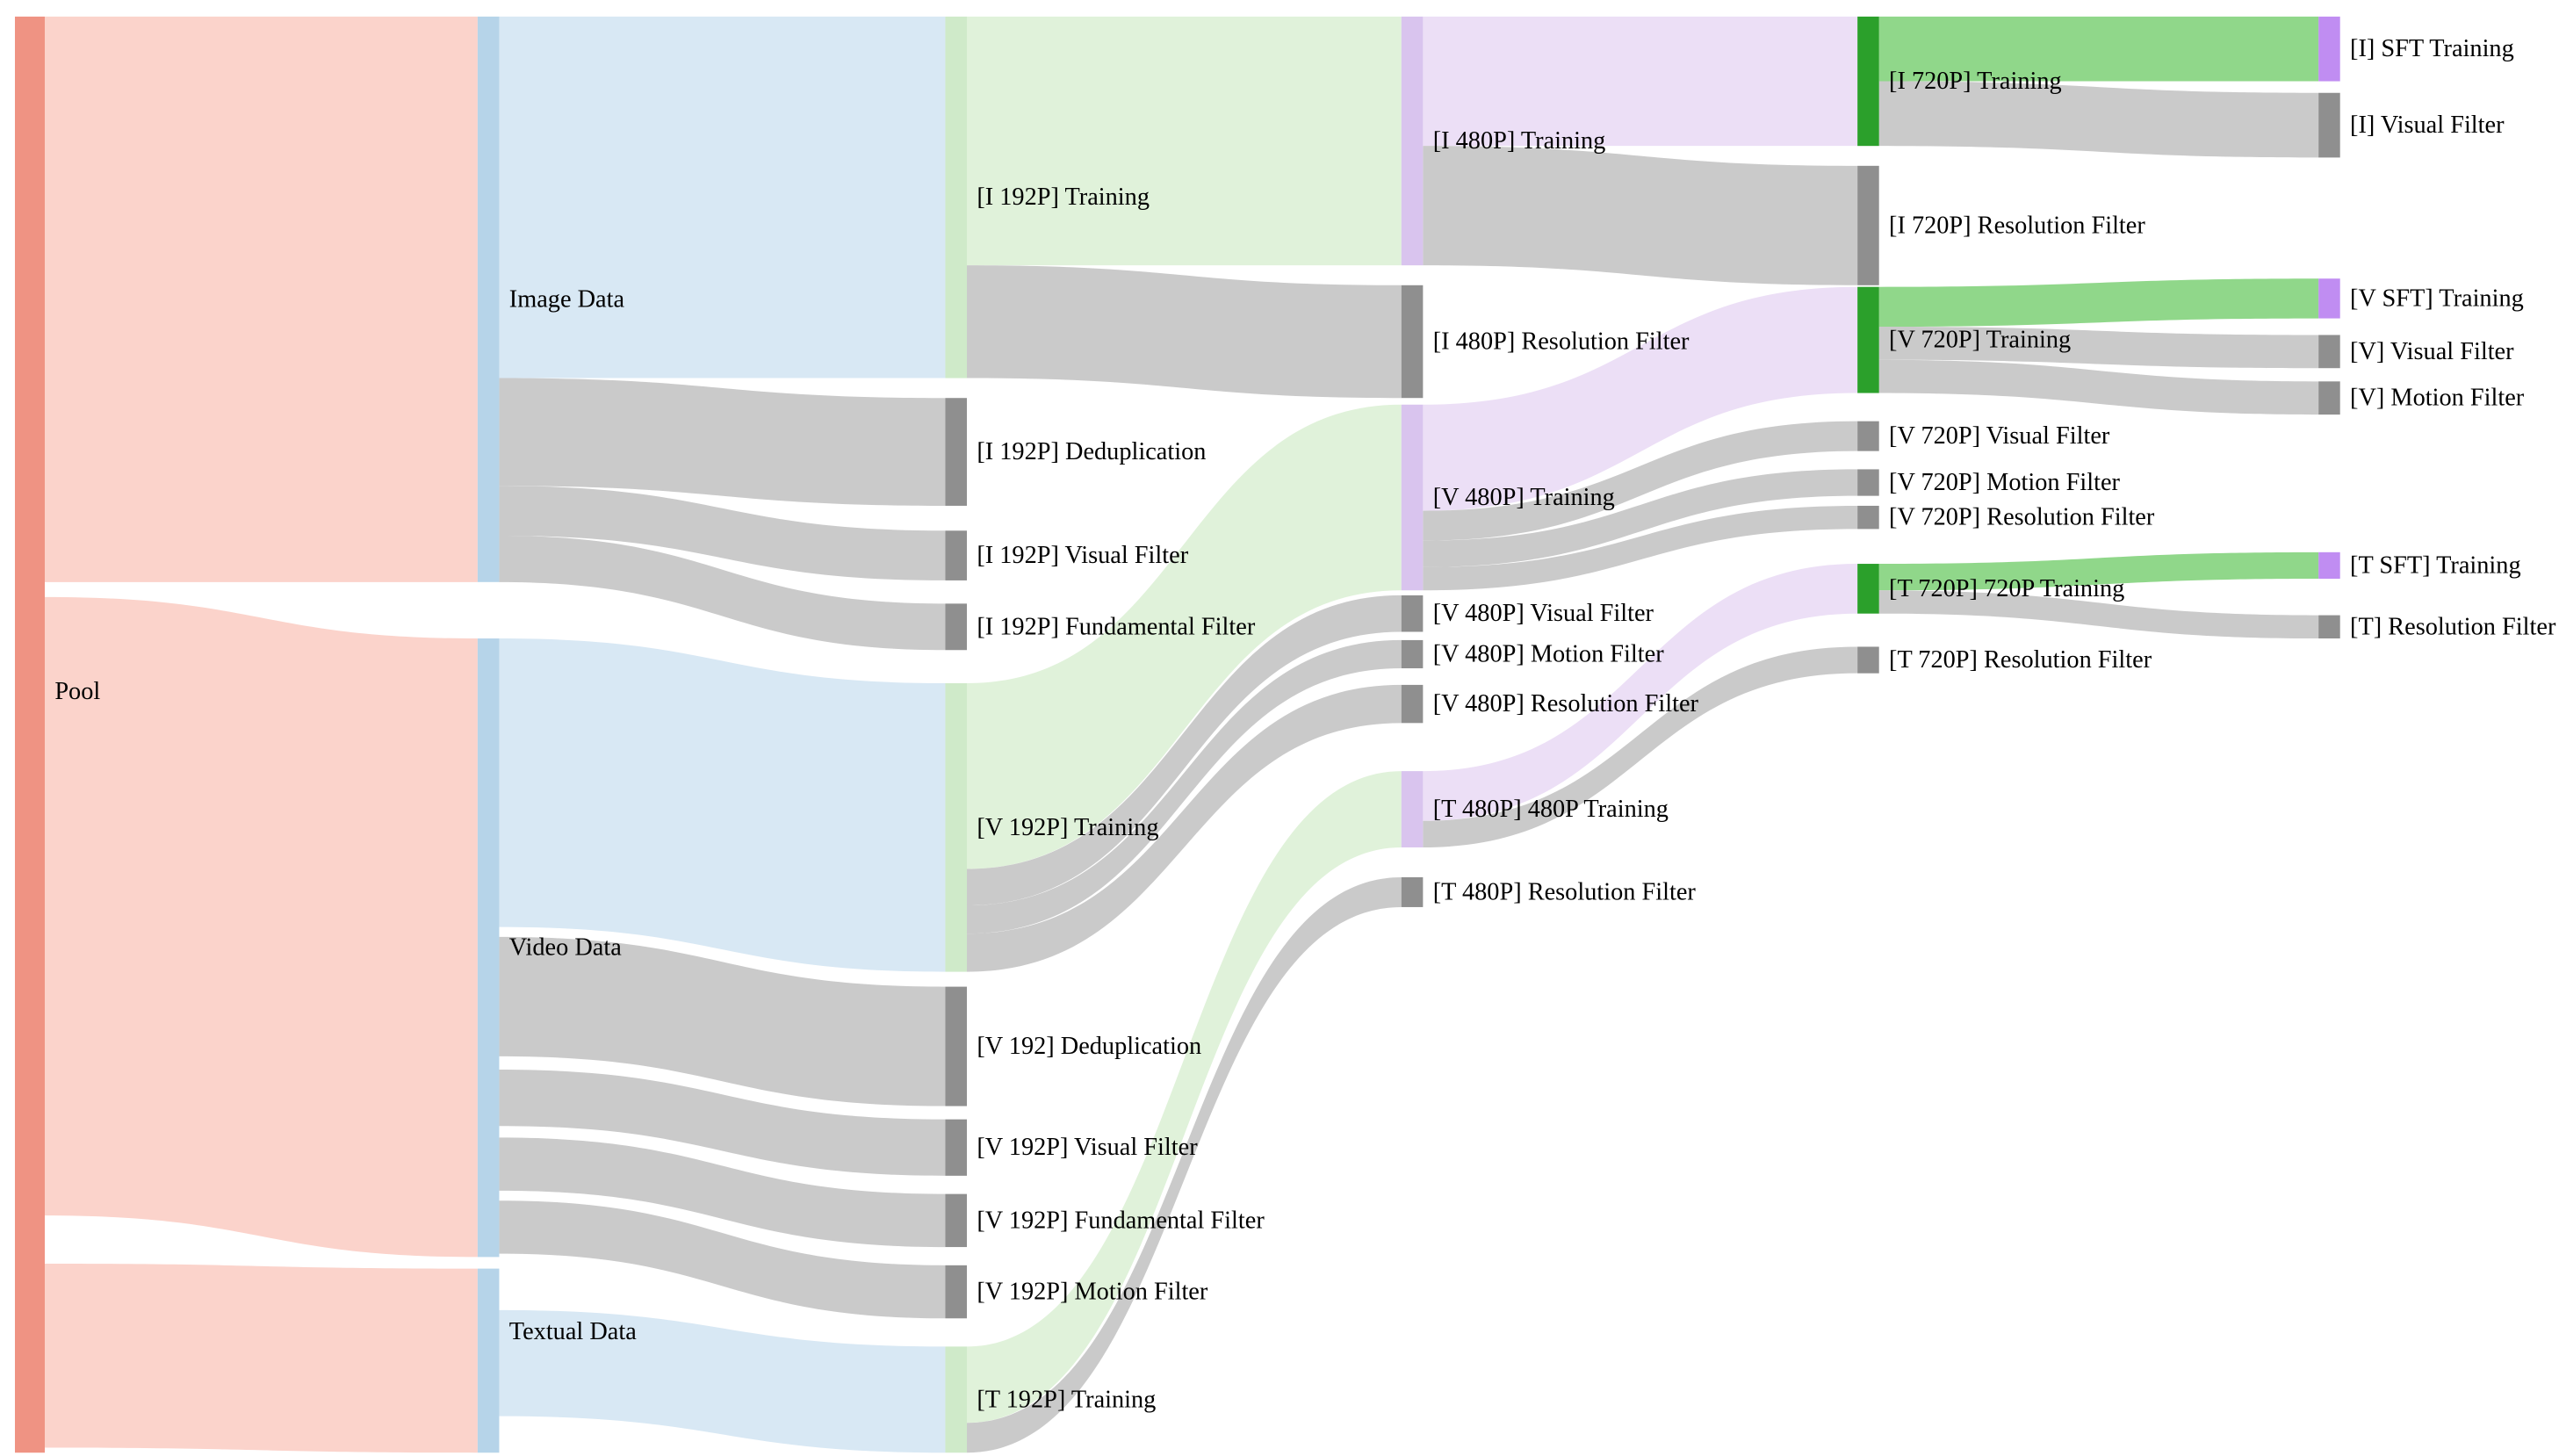 The height and width of the screenshot is (1456, 2559). What do you see at coordinates (723, 1259) in the screenshot?
I see `link-video-data--v192-motion` at bounding box center [723, 1259].